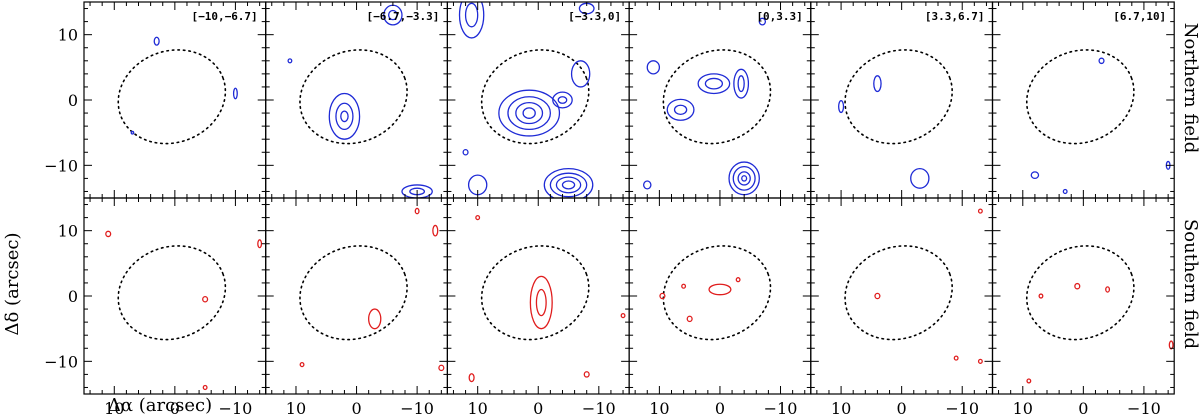 The height and width of the screenshot is (418, 1200). I want to click on x-axis-title: Δα (arcsec), so click(160, 405).